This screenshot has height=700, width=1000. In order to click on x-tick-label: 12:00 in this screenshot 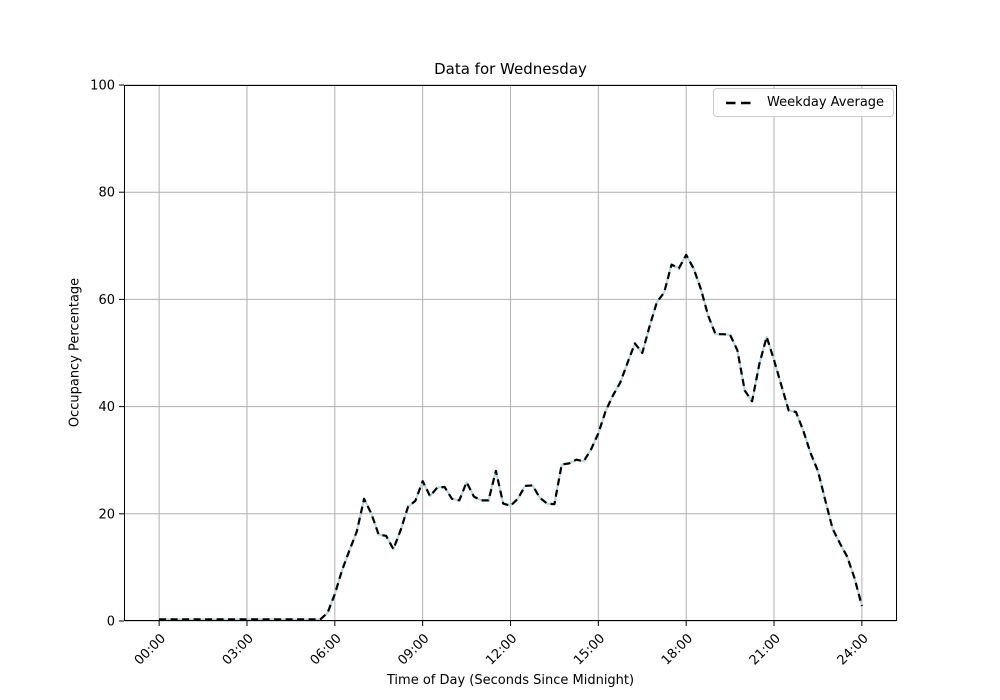, I will do `click(501, 649)`.